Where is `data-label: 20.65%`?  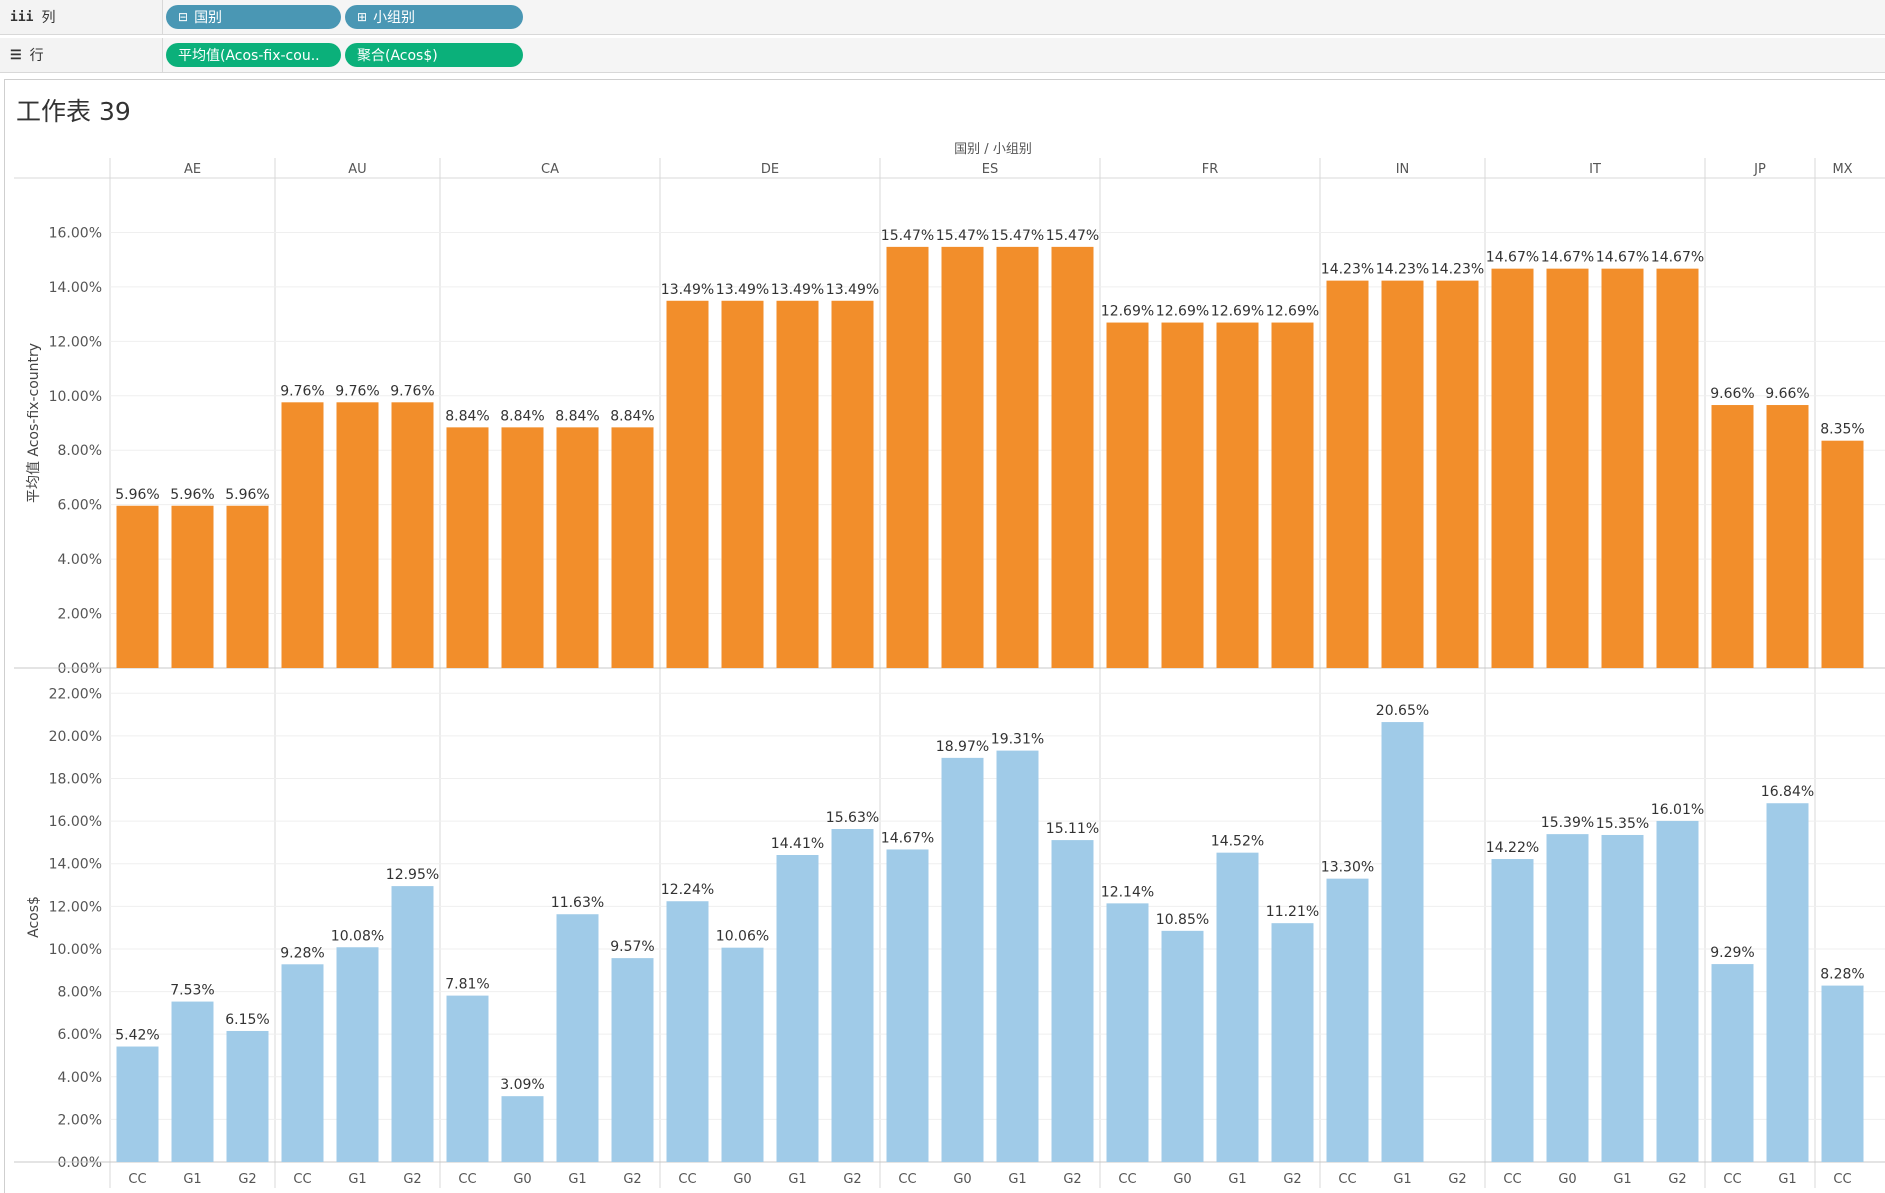
data-label: 20.65% is located at coordinates (1402, 711).